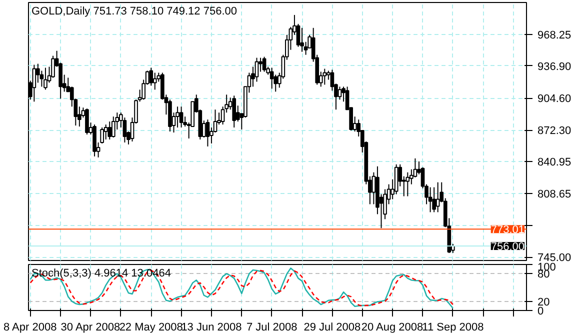 Image resolution: width=584 pixels, height=336 pixels. Describe the element at coordinates (272, 328) in the screenshot. I see `x-tick-label: 7 Jul 2008` at that location.